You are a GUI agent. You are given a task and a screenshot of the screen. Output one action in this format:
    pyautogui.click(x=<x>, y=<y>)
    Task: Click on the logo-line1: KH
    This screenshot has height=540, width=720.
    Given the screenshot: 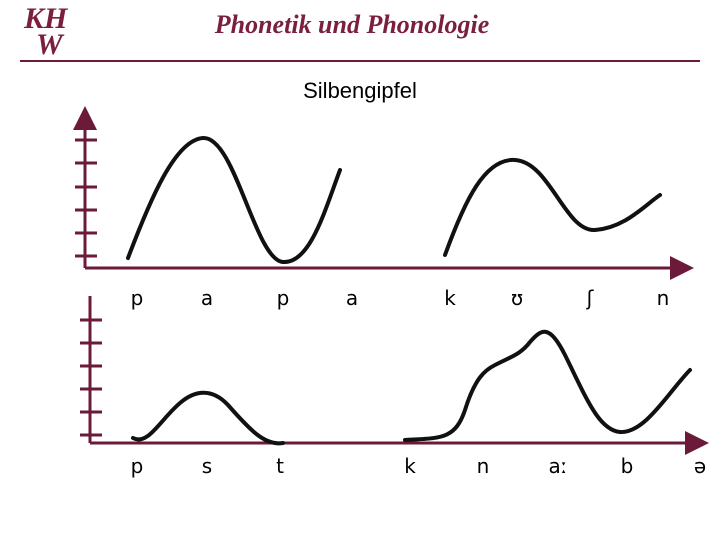 What is the action you would take?
    pyautogui.click(x=46, y=18)
    